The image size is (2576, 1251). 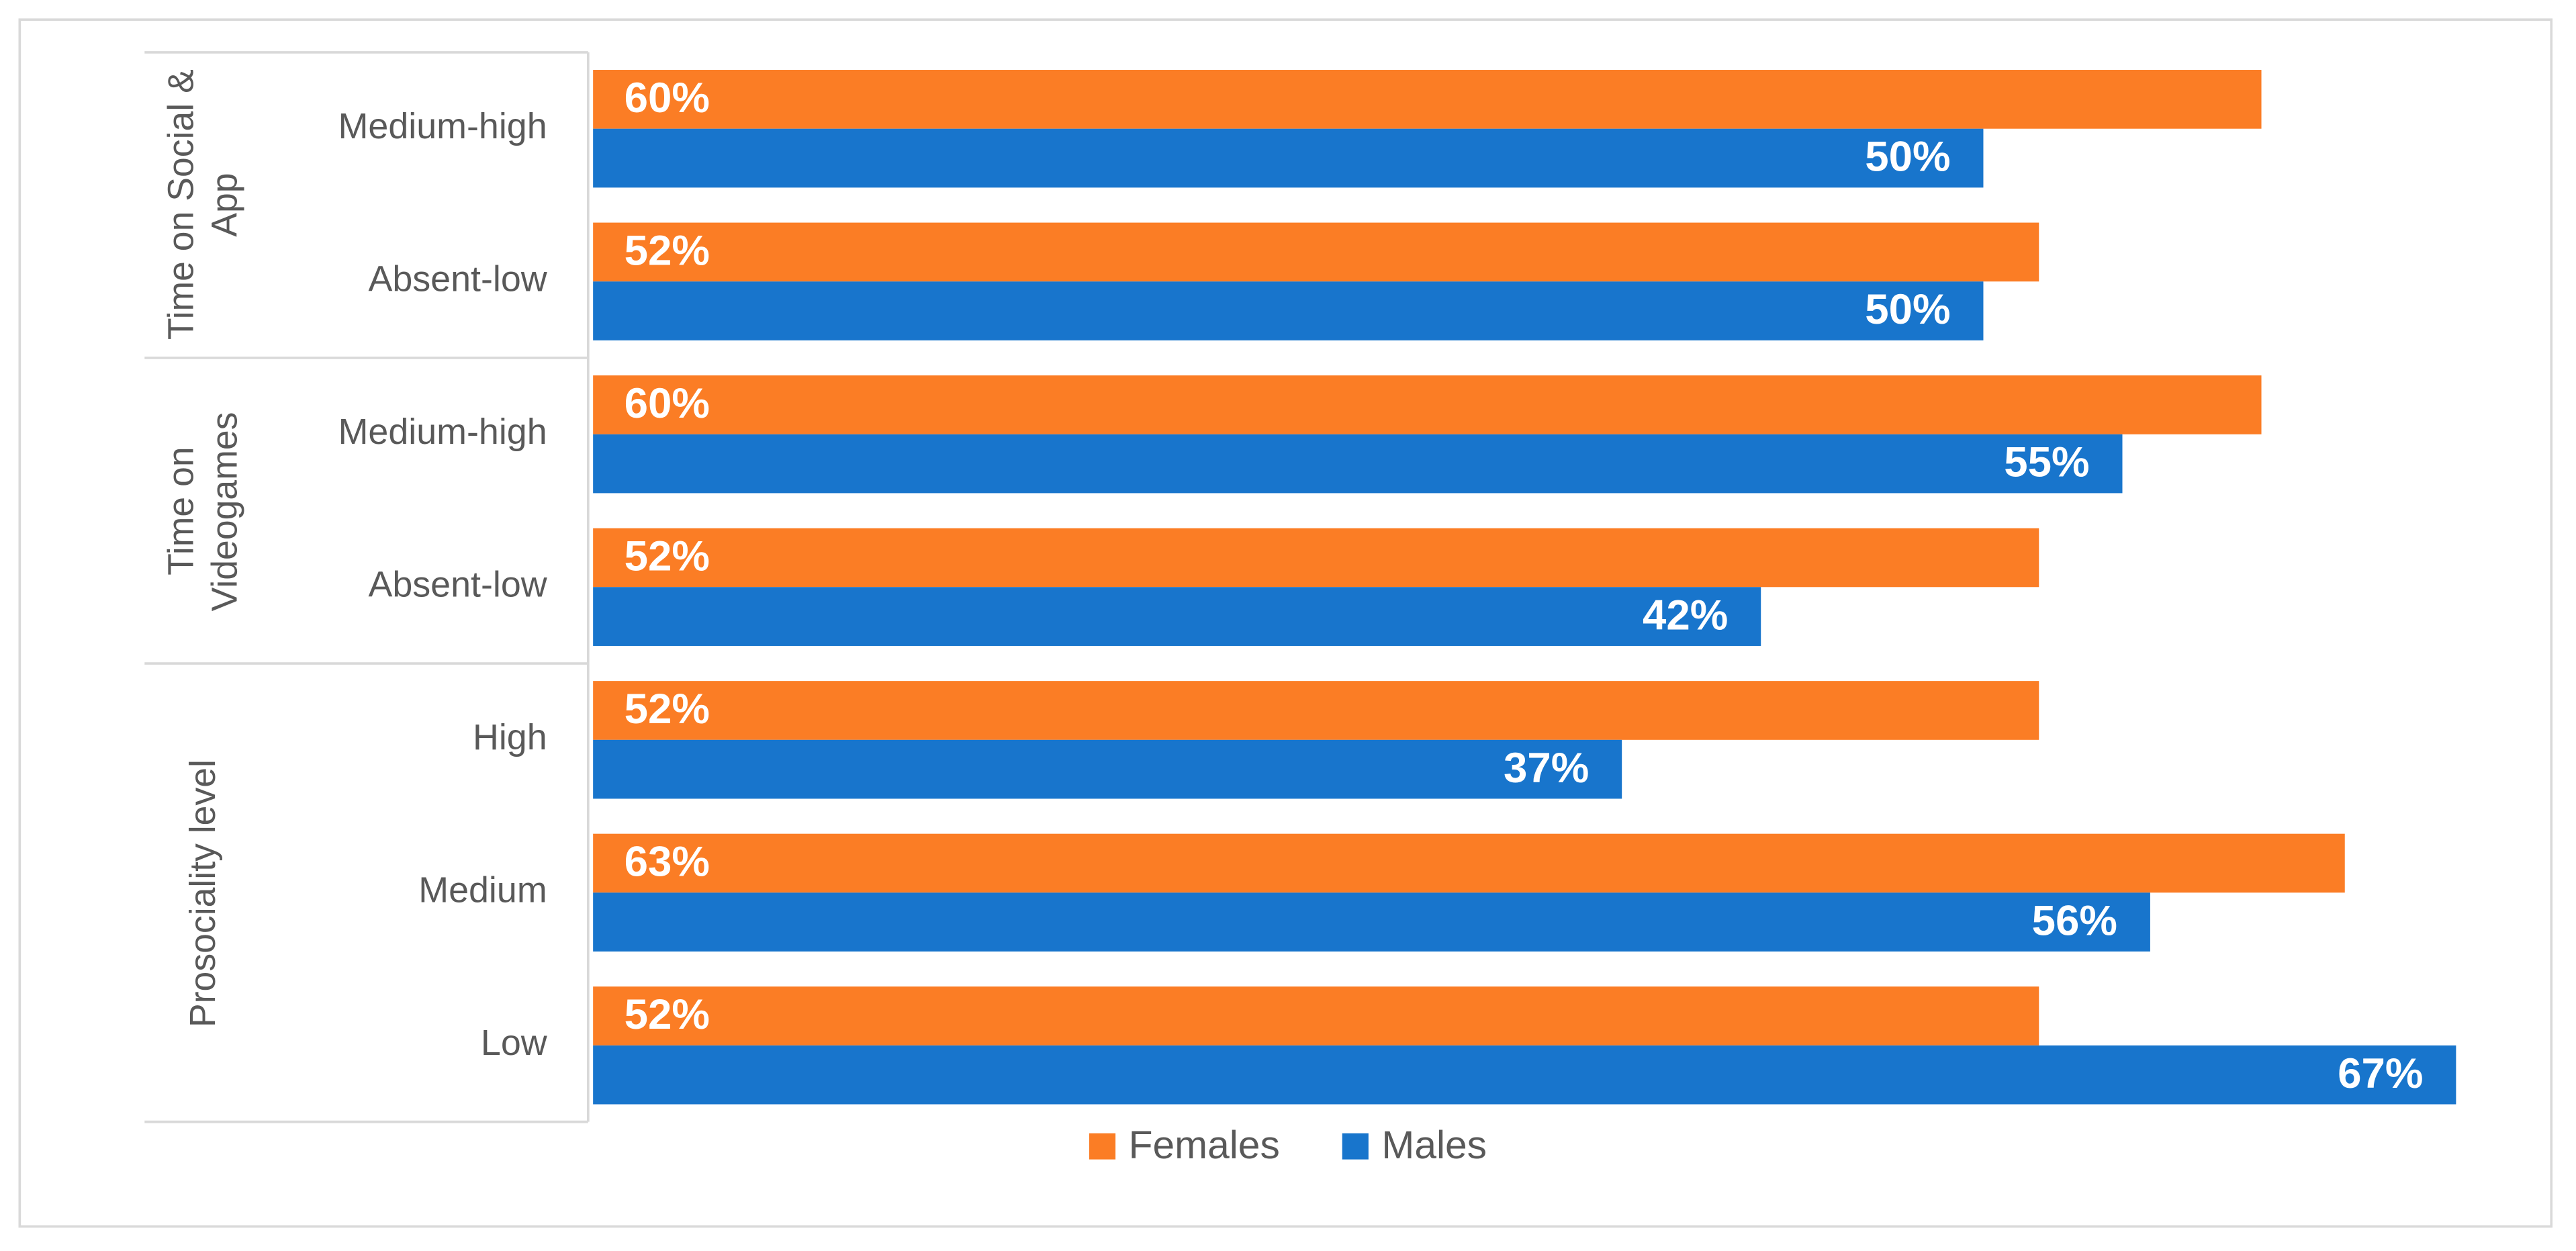 I want to click on group-label: Time on Videogames, so click(x=202, y=510).